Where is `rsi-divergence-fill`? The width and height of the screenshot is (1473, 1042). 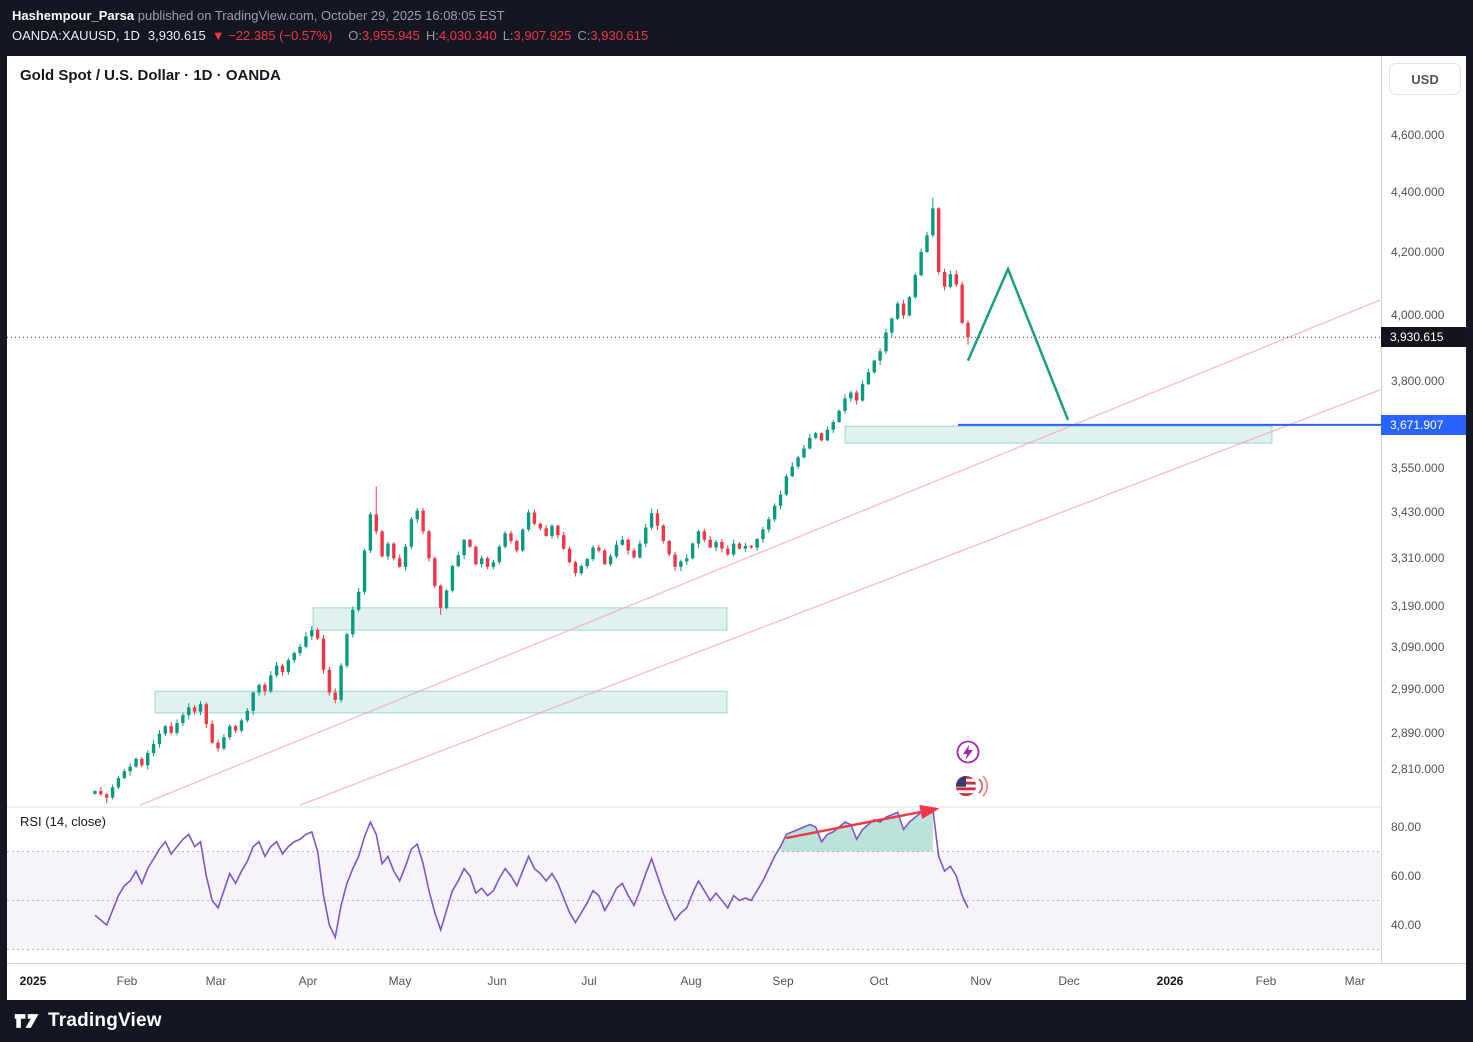 rsi-divergence-fill is located at coordinates (856, 830).